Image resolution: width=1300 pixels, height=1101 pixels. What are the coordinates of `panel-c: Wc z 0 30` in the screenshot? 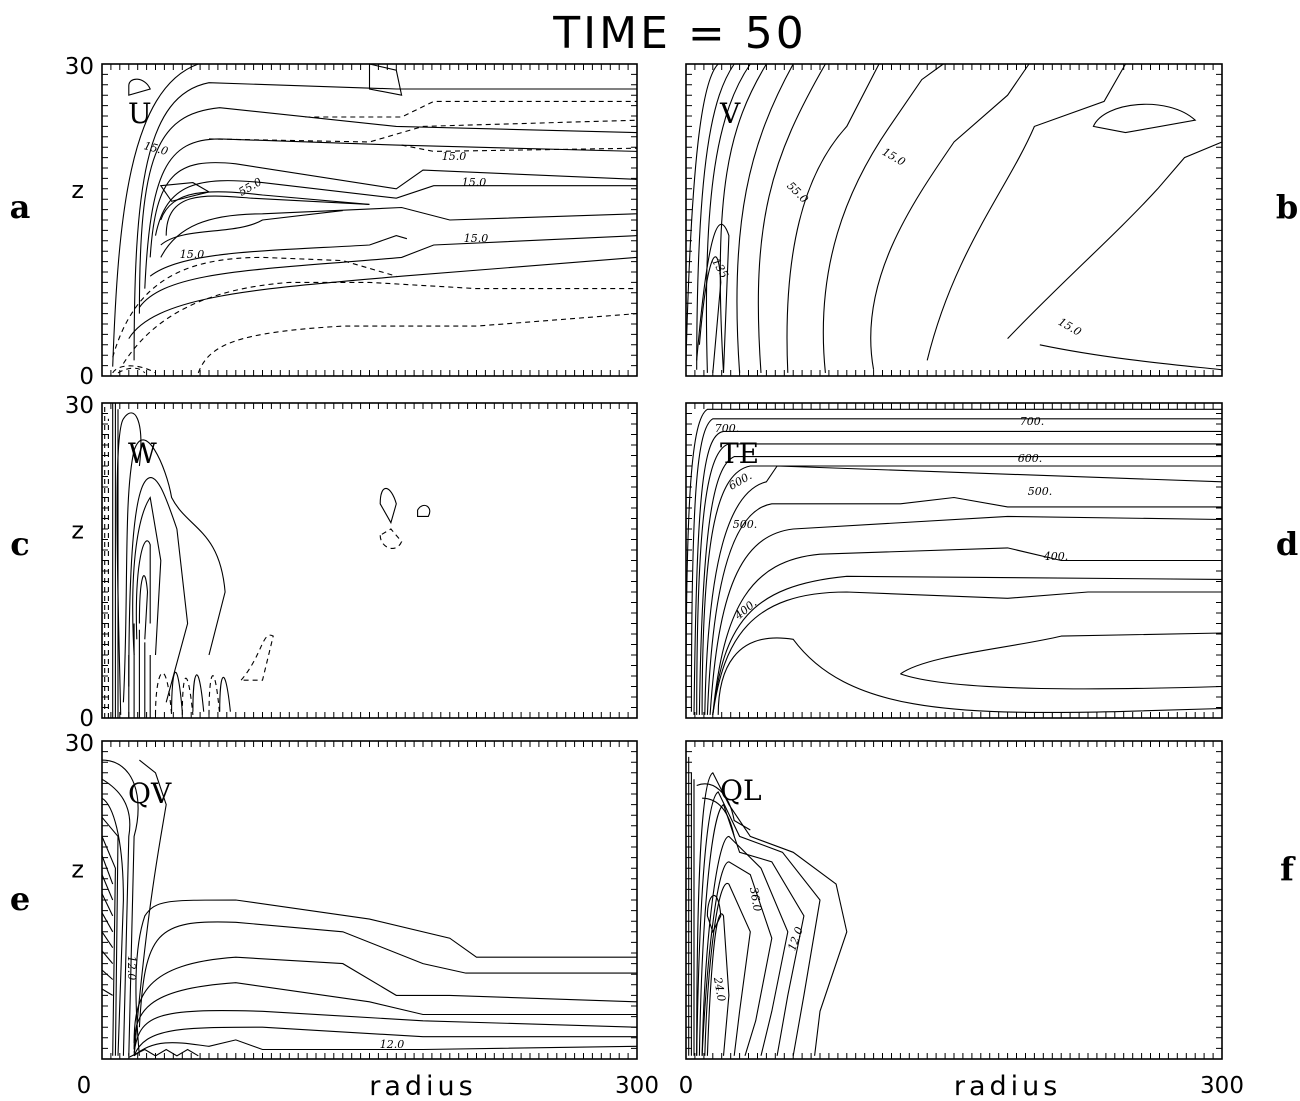 It's located at (324, 562).